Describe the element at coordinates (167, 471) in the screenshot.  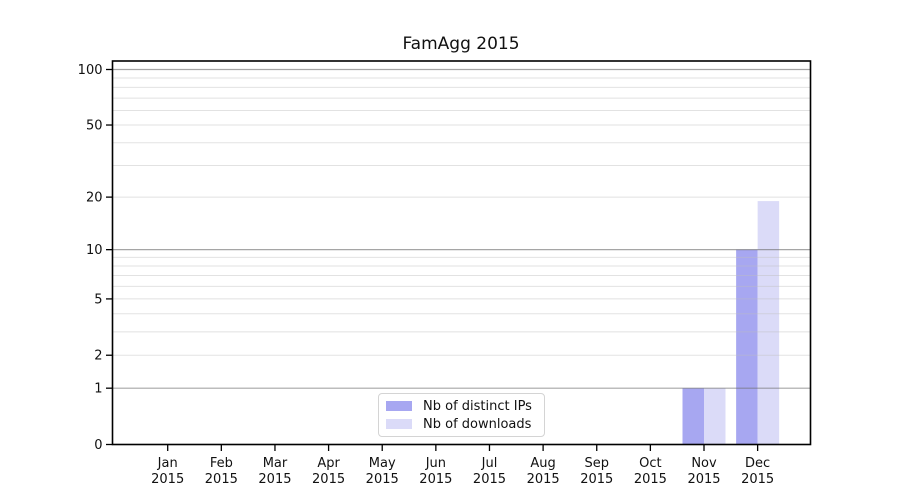
I see `x-tick-label-jan: Jan 2015` at that location.